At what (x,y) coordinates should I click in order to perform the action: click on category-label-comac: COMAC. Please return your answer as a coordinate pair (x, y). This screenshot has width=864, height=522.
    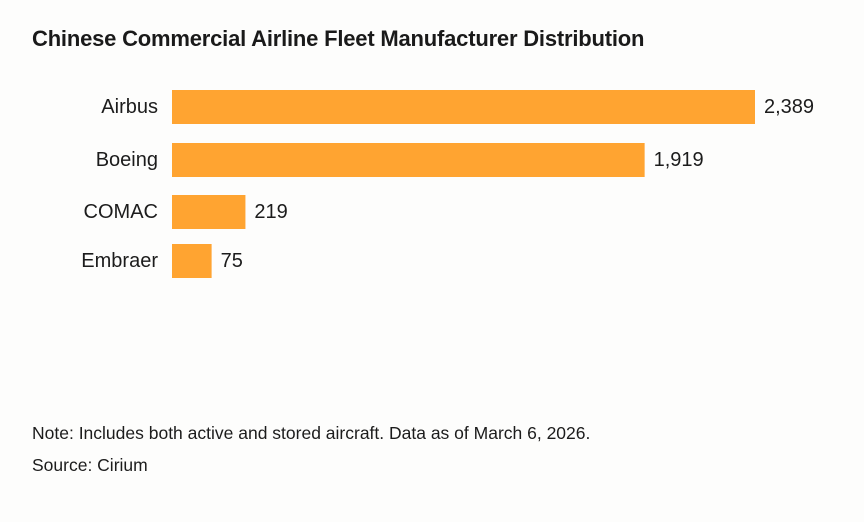
    Looking at the image, I should click on (121, 212).